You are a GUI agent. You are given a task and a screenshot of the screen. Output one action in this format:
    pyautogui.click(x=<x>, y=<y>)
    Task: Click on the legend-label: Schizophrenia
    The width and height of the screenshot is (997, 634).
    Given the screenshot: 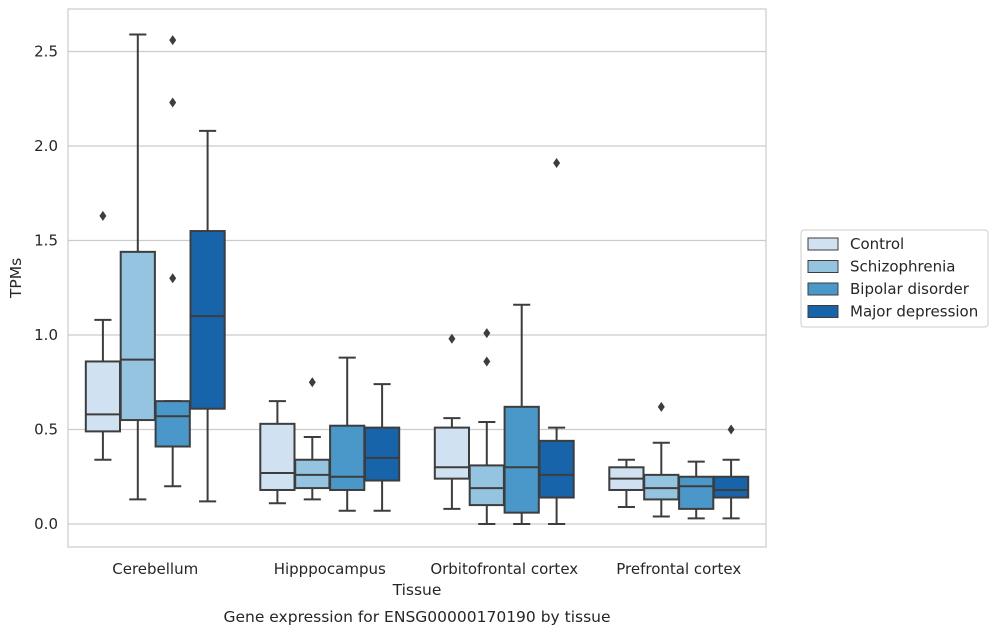 What is the action you would take?
    pyautogui.click(x=902, y=267)
    